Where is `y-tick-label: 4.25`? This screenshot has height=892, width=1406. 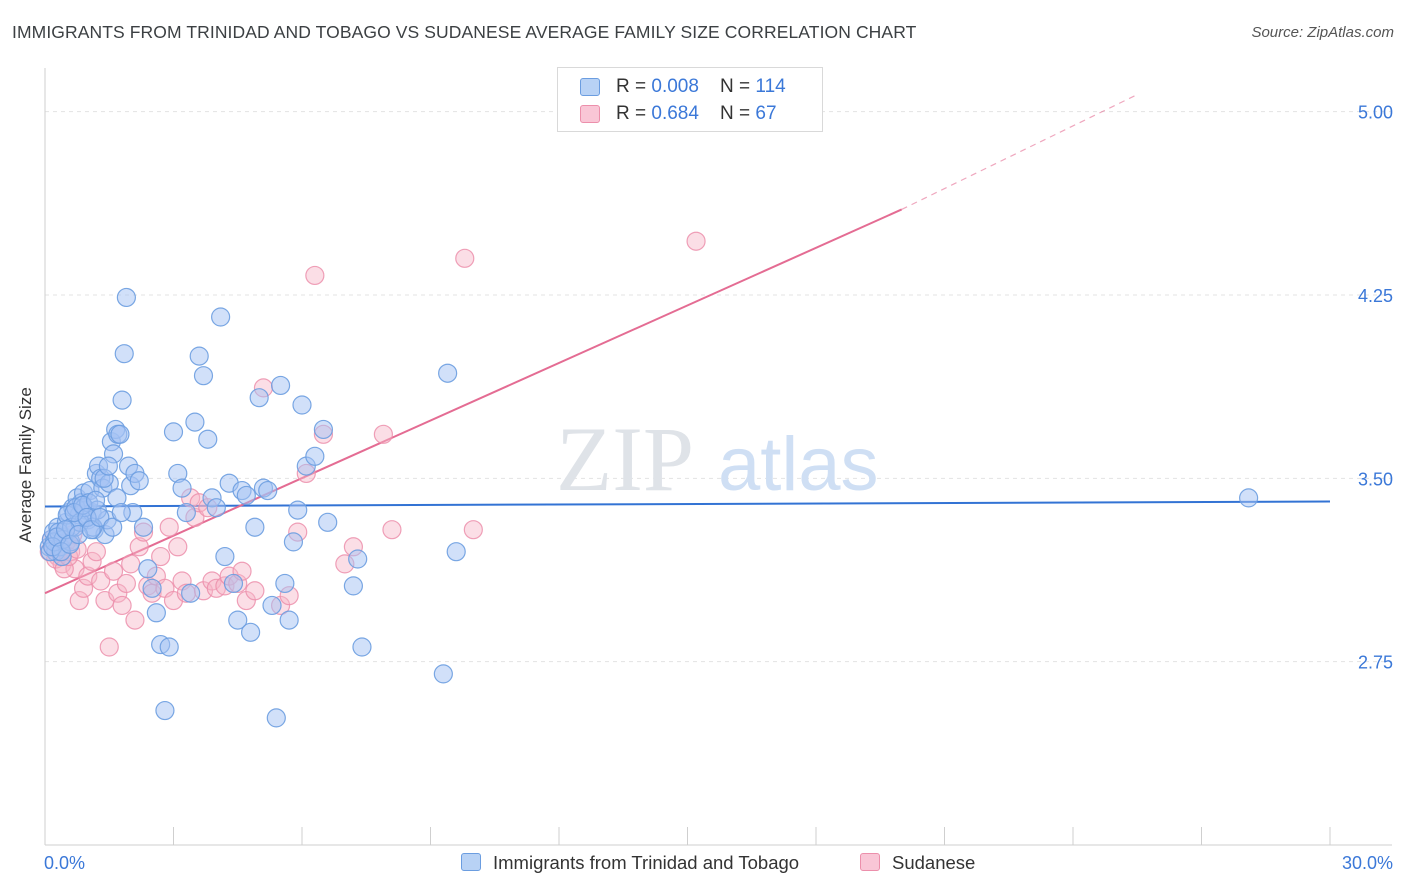
y-tick-label: 4.25 is located at coordinates (1375, 296).